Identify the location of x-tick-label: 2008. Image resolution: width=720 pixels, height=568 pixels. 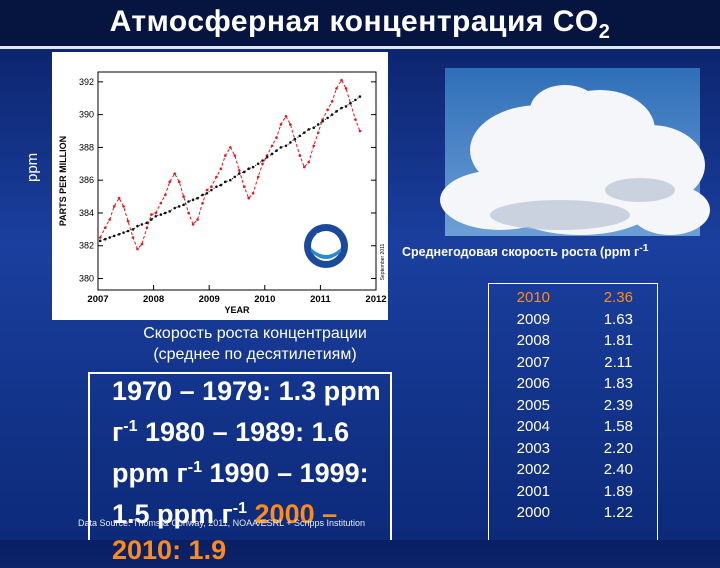
(153, 299).